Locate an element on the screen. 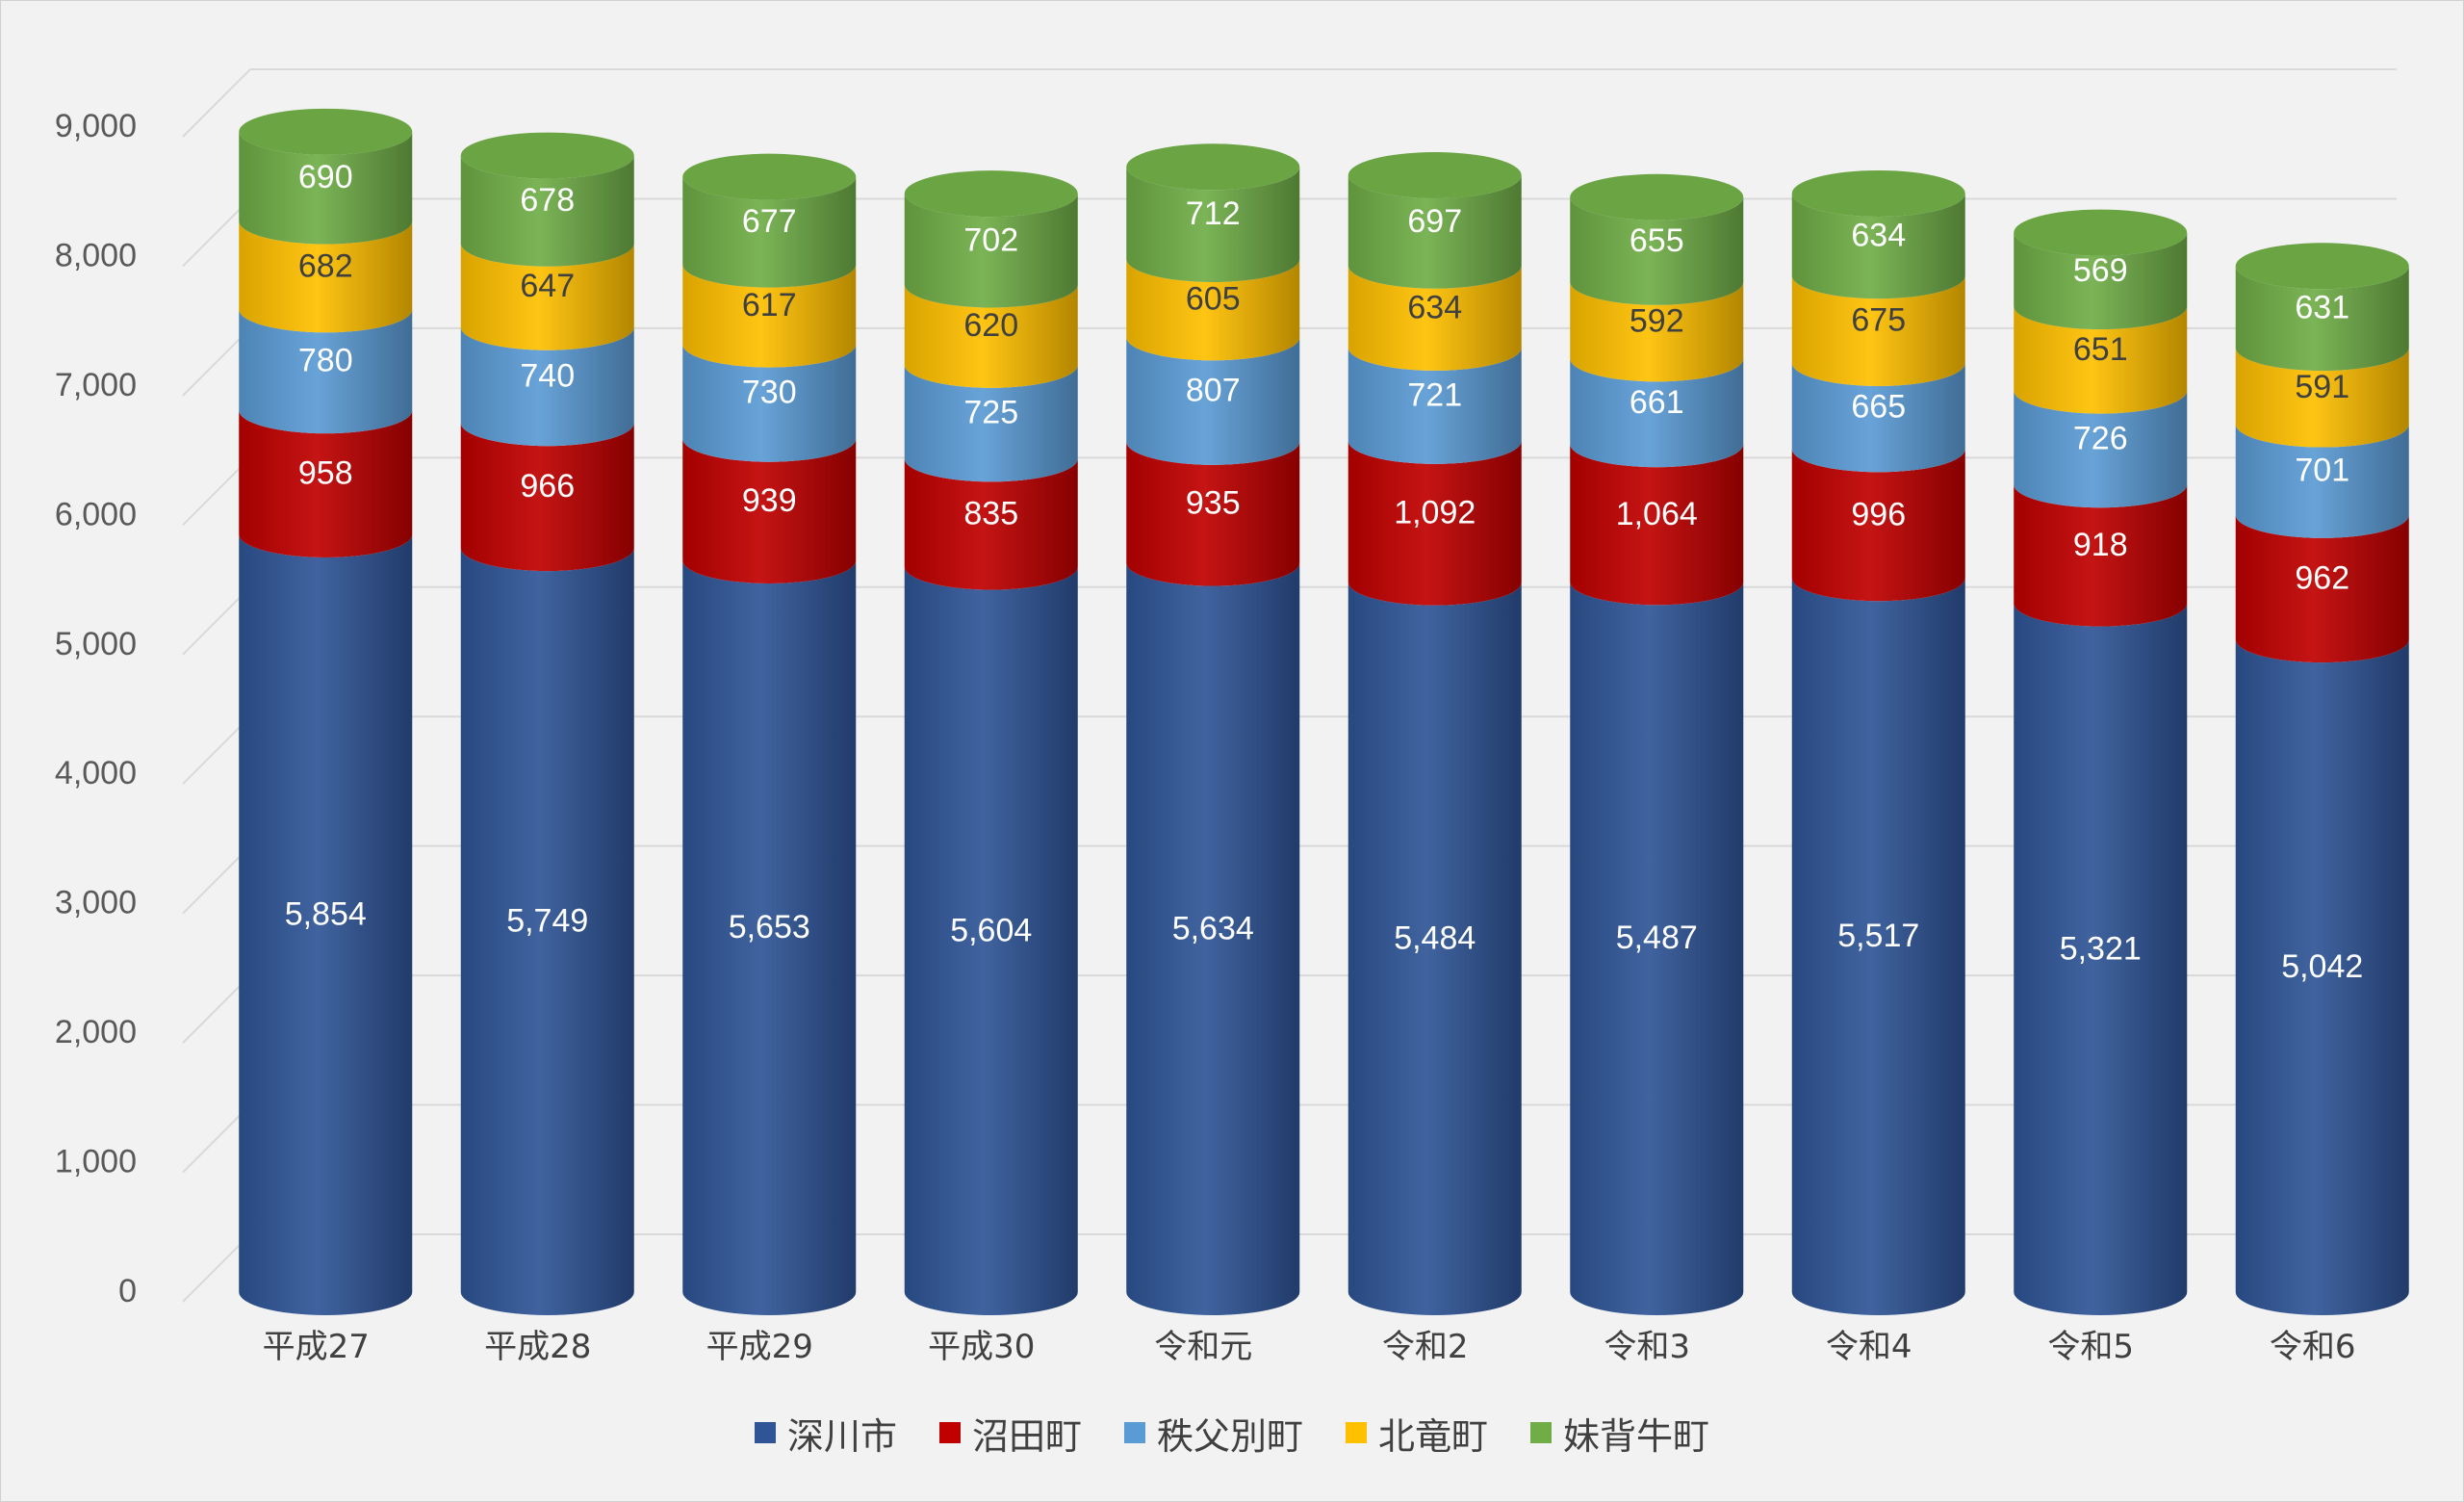 The height and width of the screenshot is (1502, 2464). data-label: 661 is located at coordinates (1657, 402).